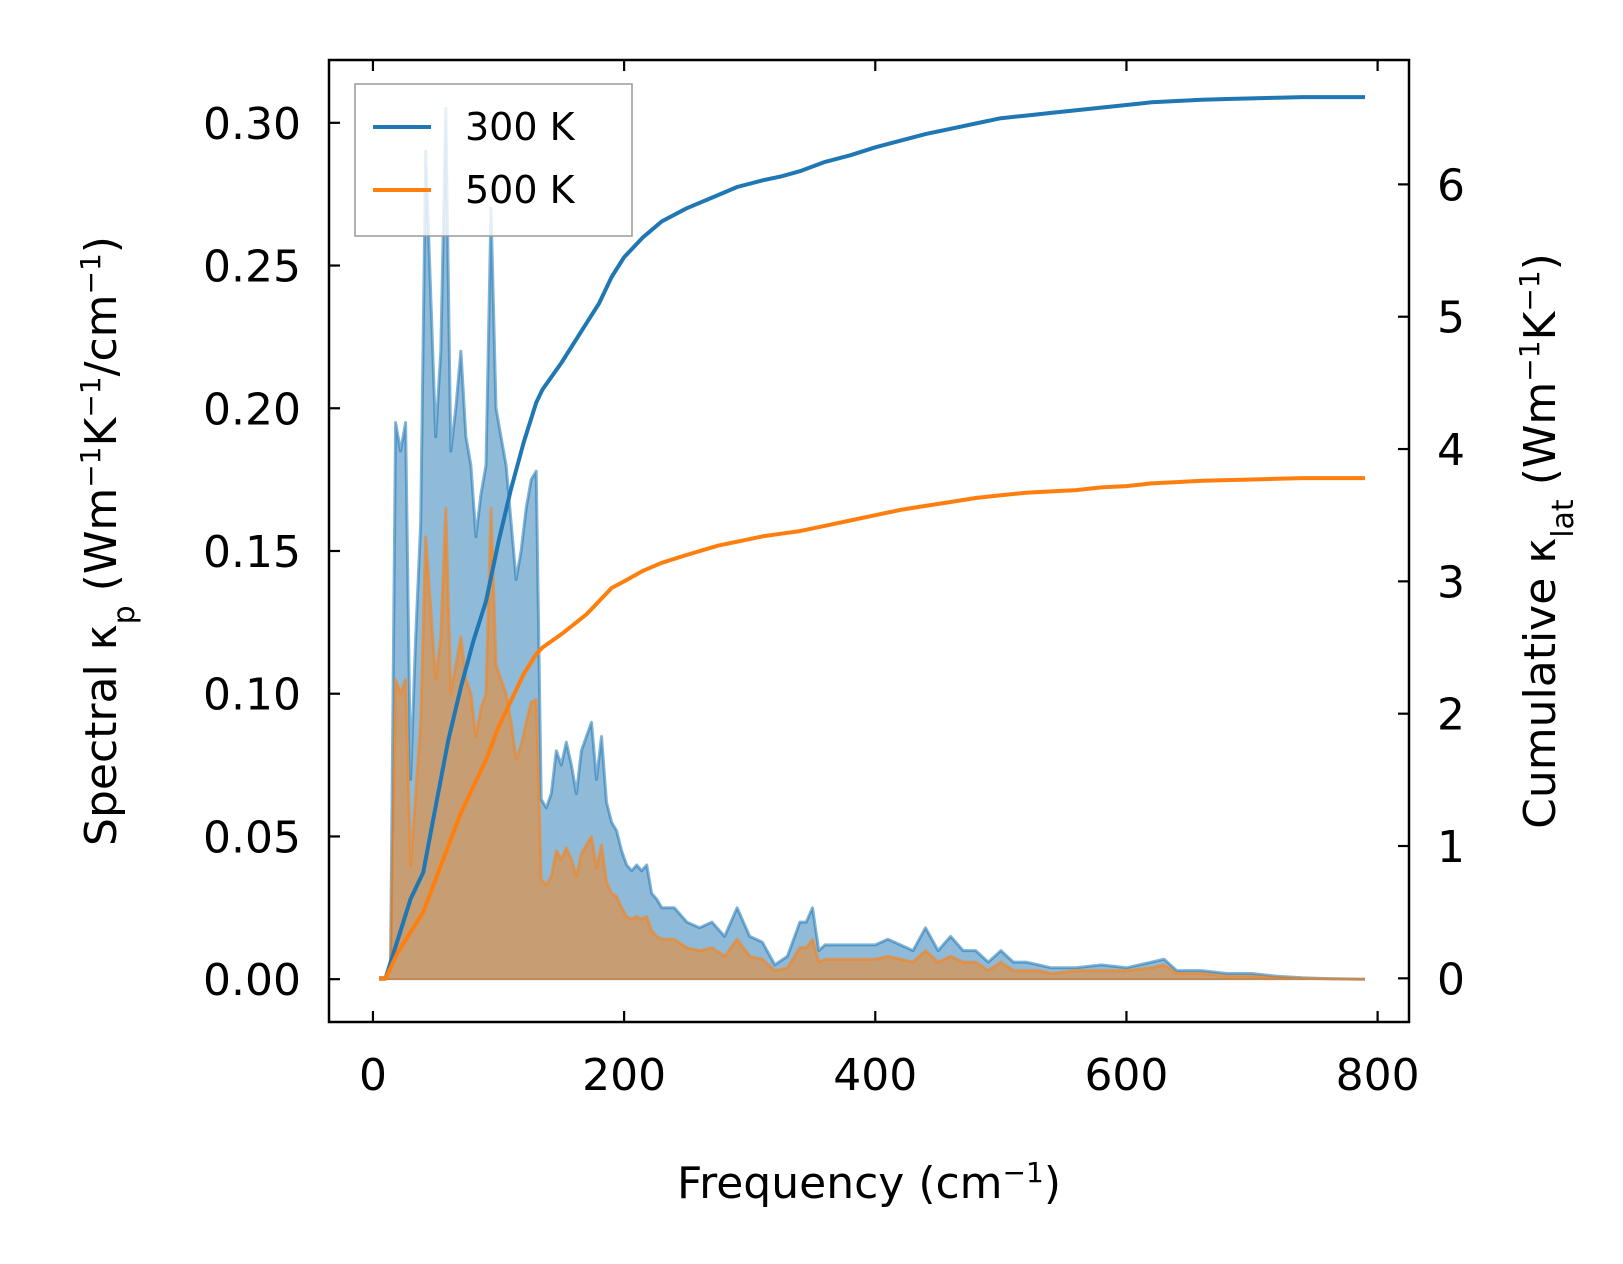 The height and width of the screenshot is (1264, 1623). Describe the element at coordinates (252, 409) in the screenshot. I see `y-left-tick-label: 0.20` at that location.